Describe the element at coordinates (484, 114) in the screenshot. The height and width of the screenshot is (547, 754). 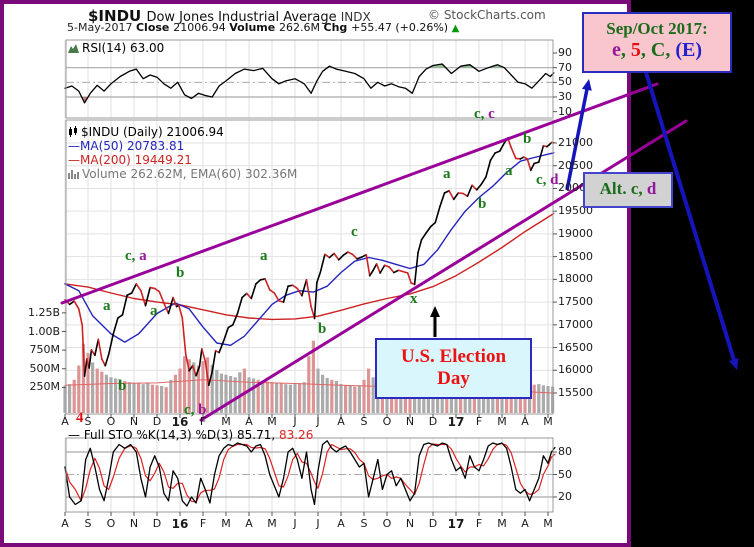
I see `wave-label: c, c` at that location.